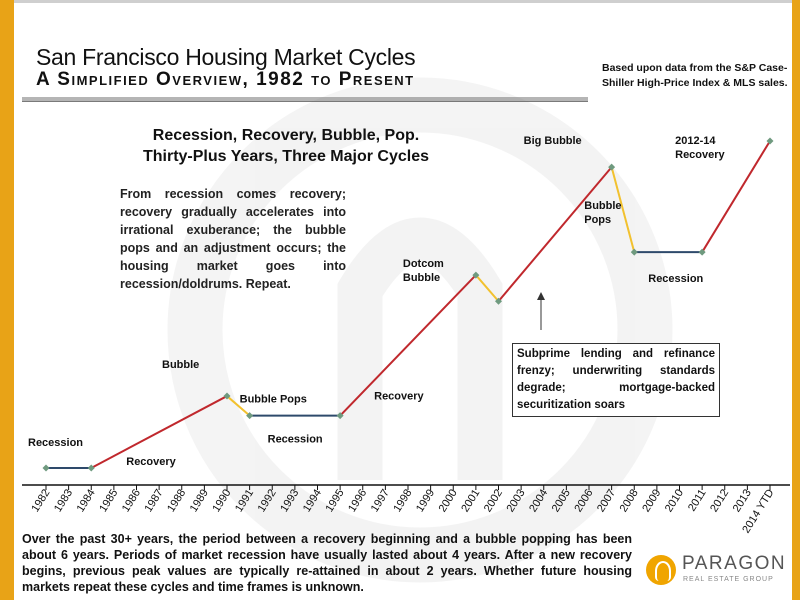 The width and height of the screenshot is (800, 600). What do you see at coordinates (286, 156) in the screenshot?
I see `headline-line-2: Thirty-Plus Years, Three Major Cycles` at bounding box center [286, 156].